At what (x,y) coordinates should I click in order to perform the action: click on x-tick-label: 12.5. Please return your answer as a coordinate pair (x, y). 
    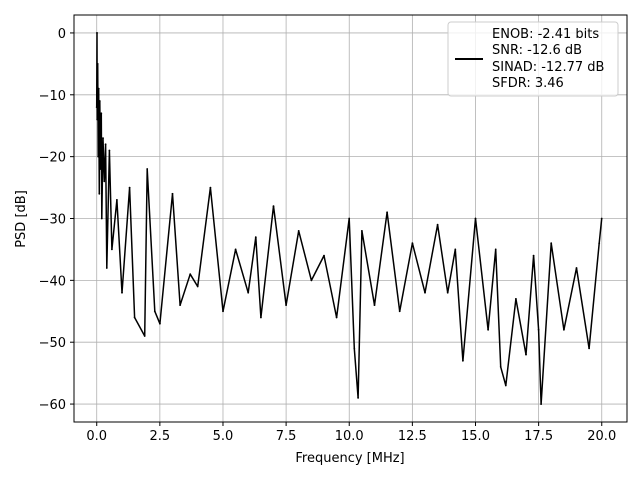
    Looking at the image, I should click on (412, 436).